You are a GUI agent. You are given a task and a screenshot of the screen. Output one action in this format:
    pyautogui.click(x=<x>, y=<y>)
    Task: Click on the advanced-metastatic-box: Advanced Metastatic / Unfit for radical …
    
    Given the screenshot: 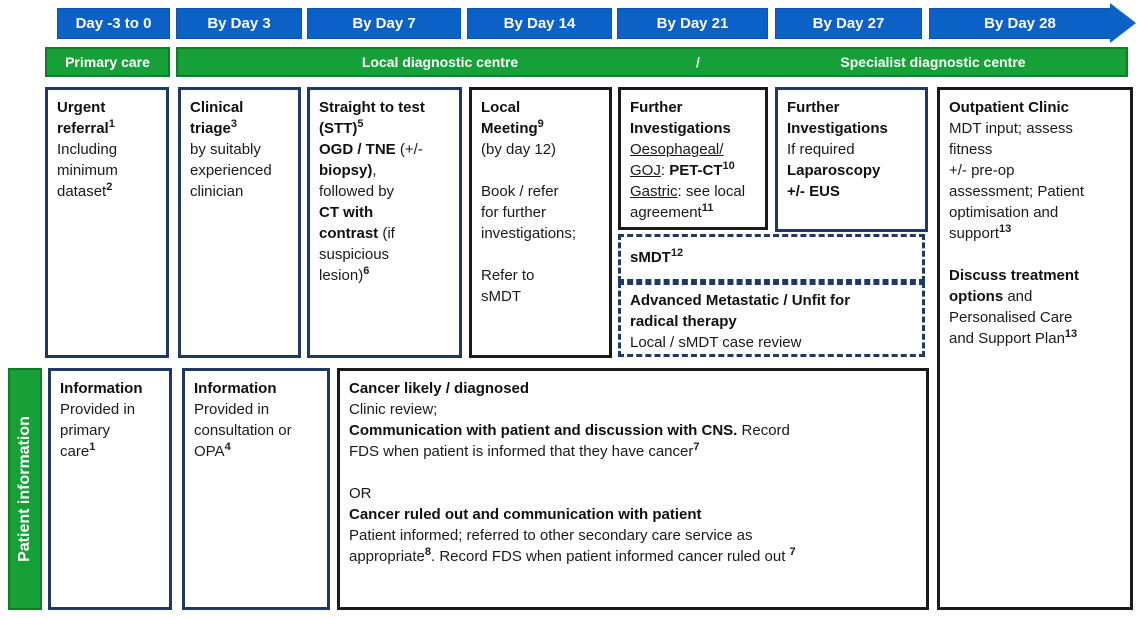 What is the action you would take?
    pyautogui.click(x=771, y=319)
    